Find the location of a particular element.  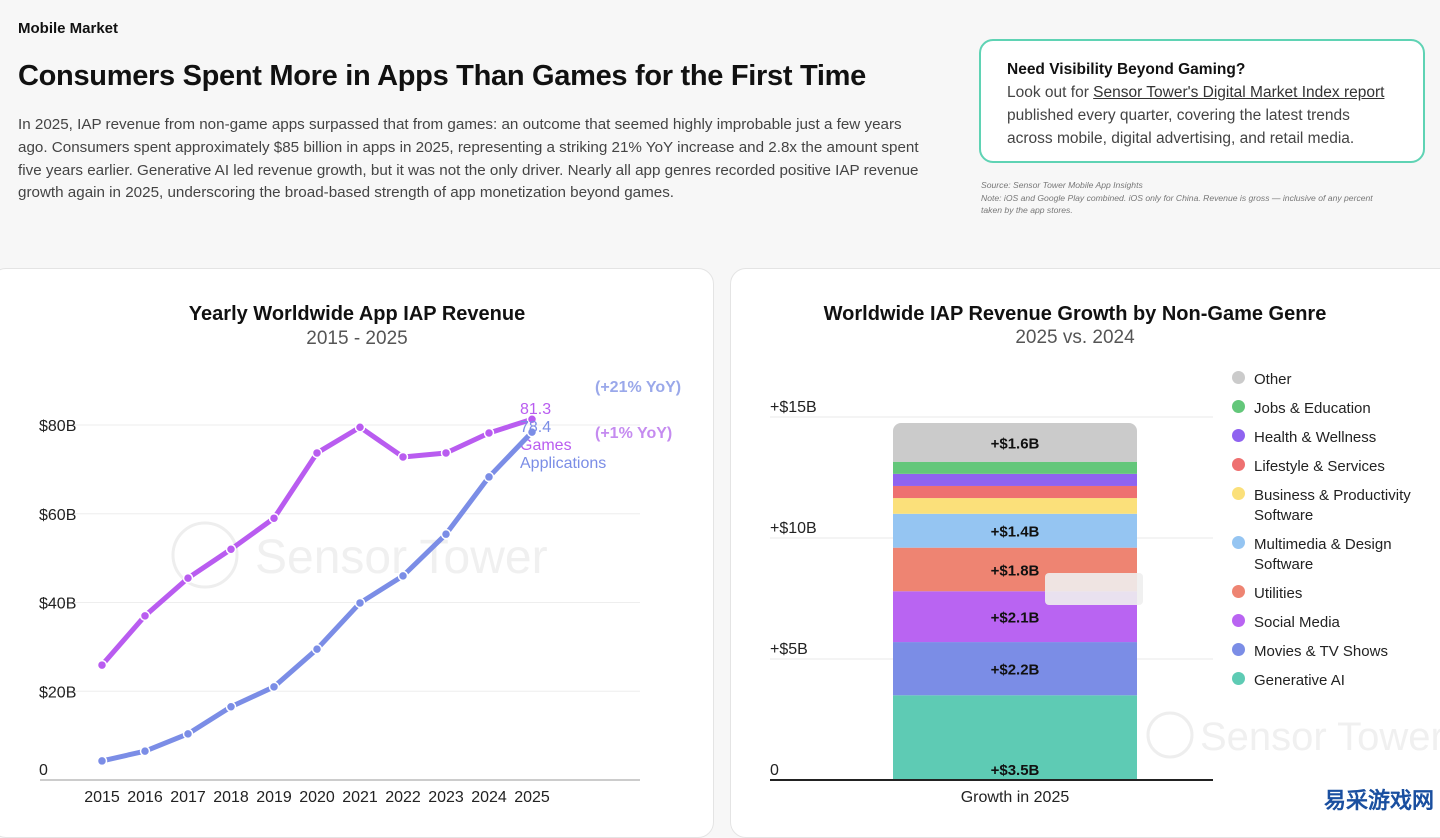

segment-label: +$2.2B is located at coordinates (1015, 670).